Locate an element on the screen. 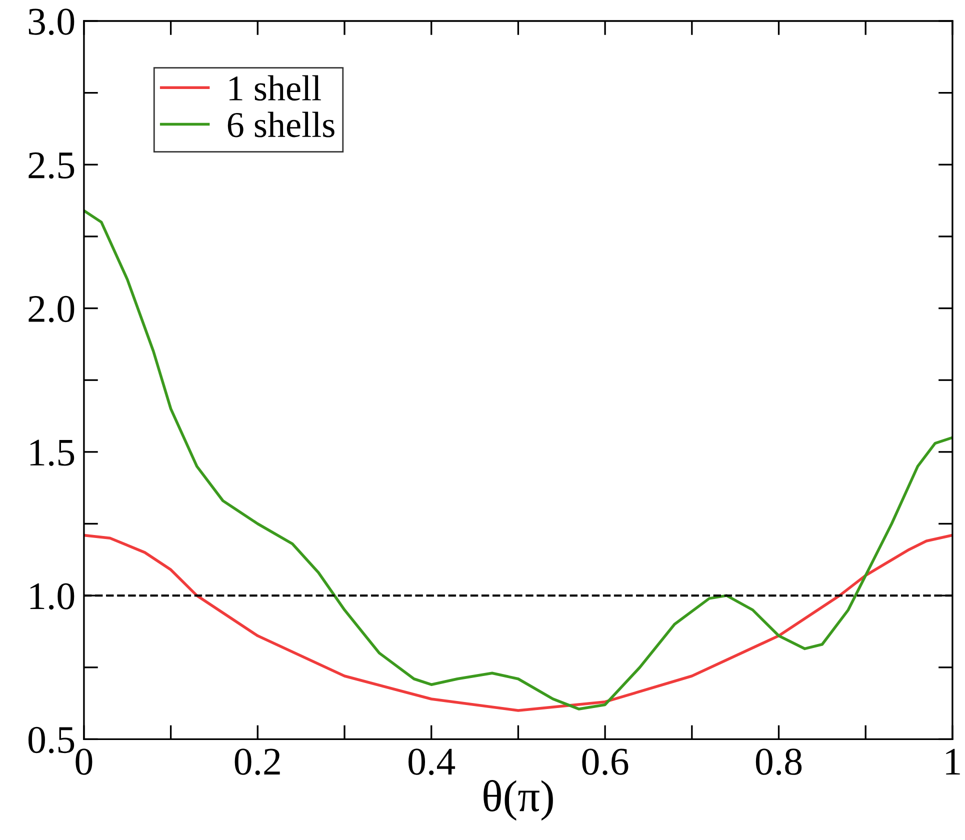 The image size is (965, 840). x-tick-label: 0 is located at coordinates (84, 761).